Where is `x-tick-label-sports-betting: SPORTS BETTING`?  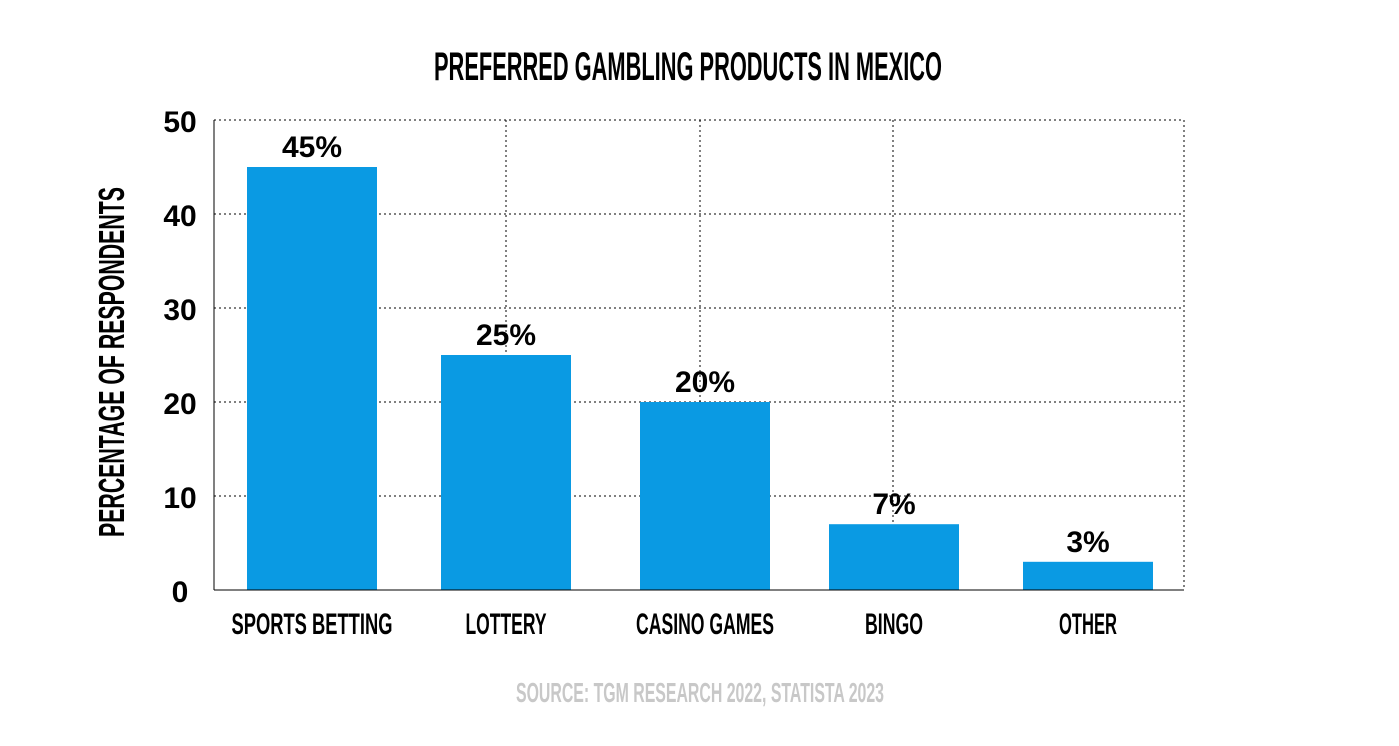 x-tick-label-sports-betting: SPORTS BETTING is located at coordinates (312, 624).